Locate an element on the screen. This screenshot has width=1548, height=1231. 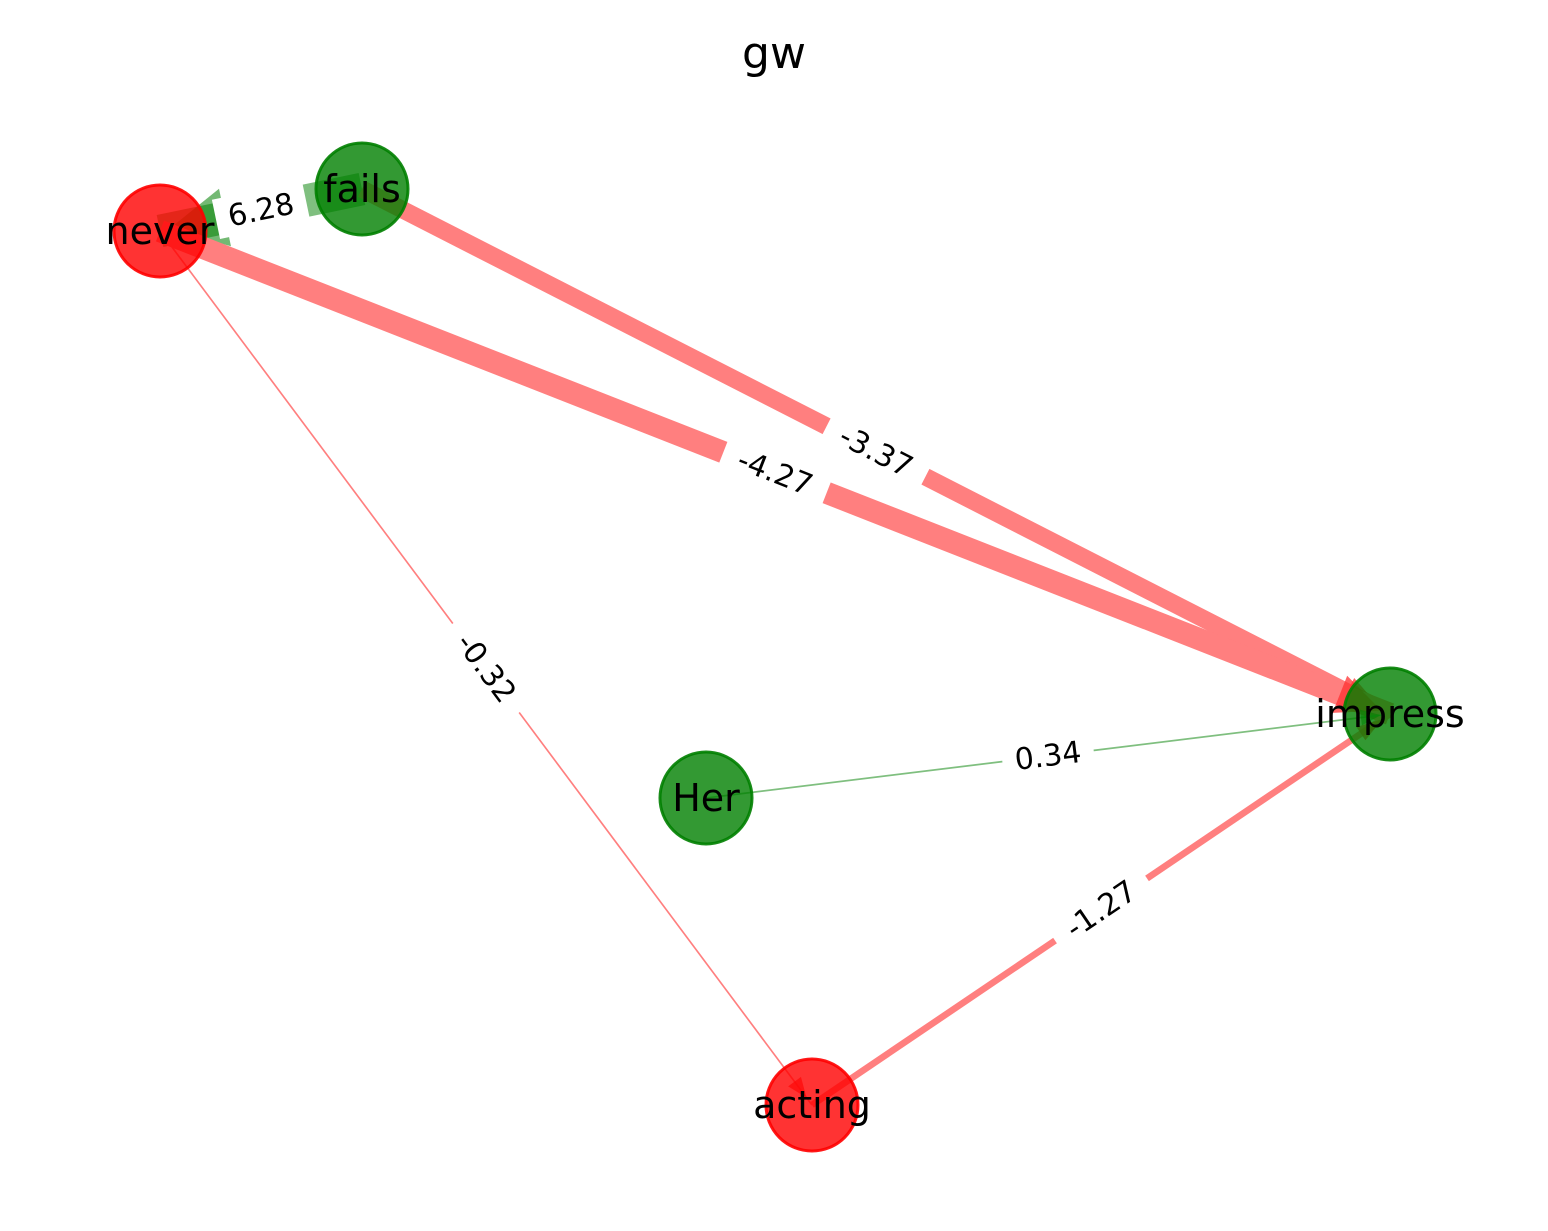
node-Her: Her is located at coordinates (706, 798).